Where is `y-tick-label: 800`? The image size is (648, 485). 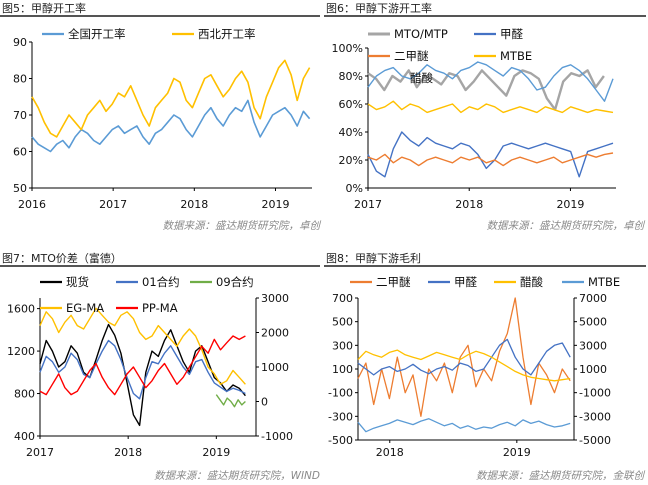
y-tick-label: 800 is located at coordinates (24, 394).